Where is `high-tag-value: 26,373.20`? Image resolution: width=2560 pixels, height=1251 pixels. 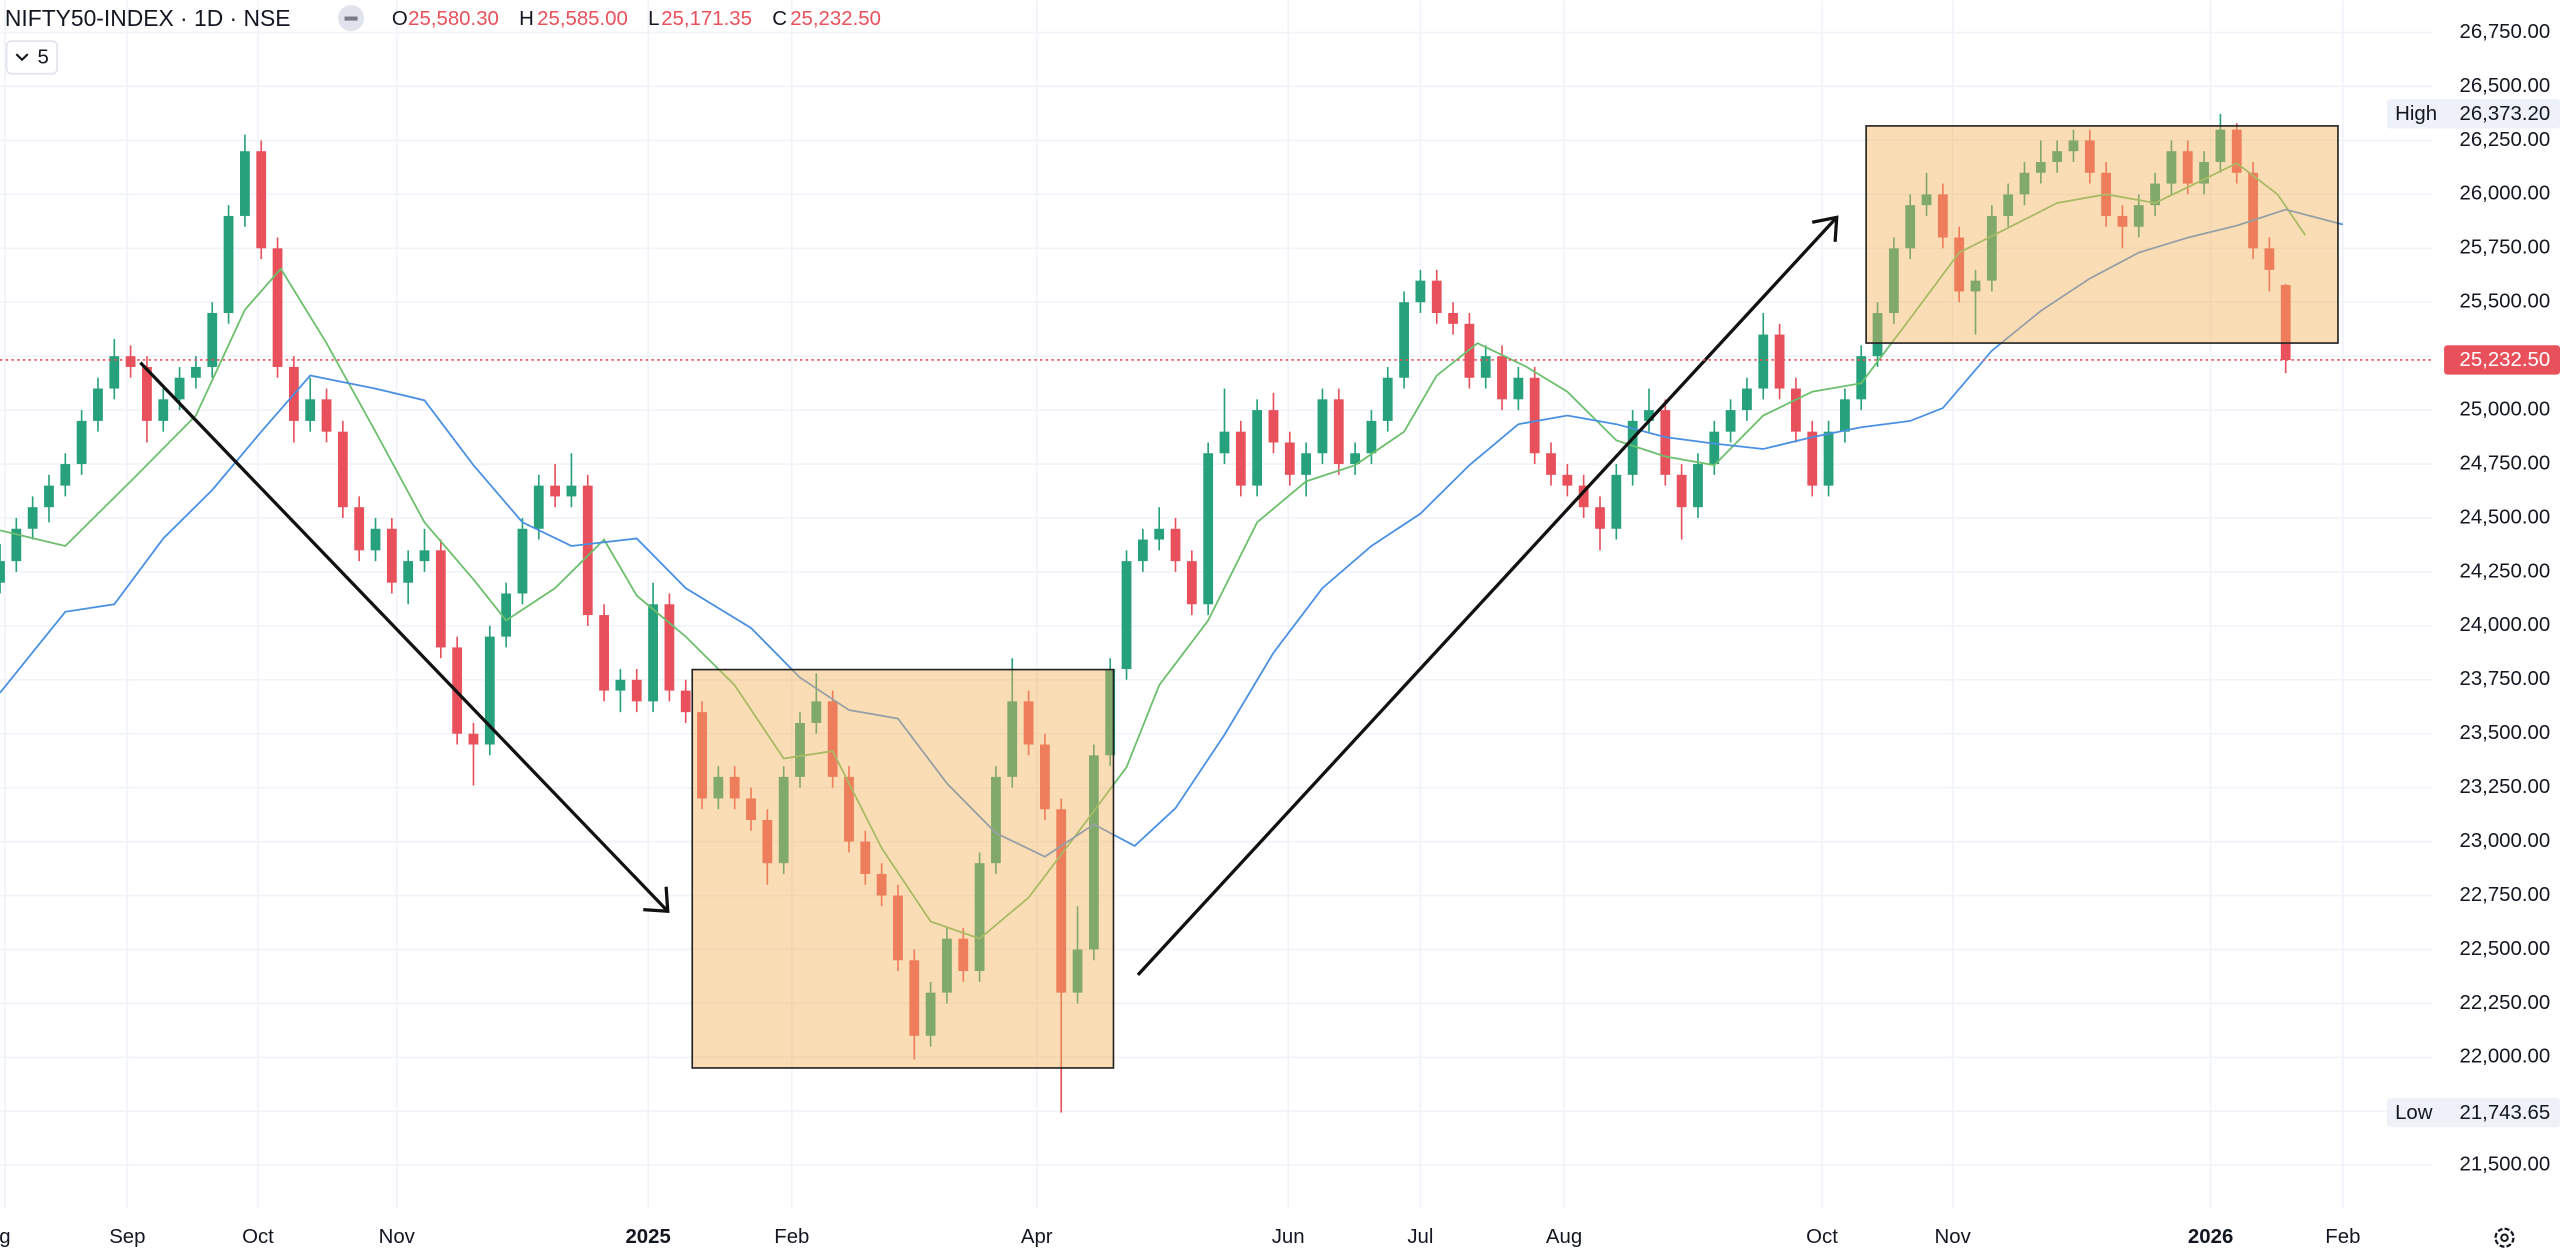 high-tag-value: 26,373.20 is located at coordinates (2504, 114).